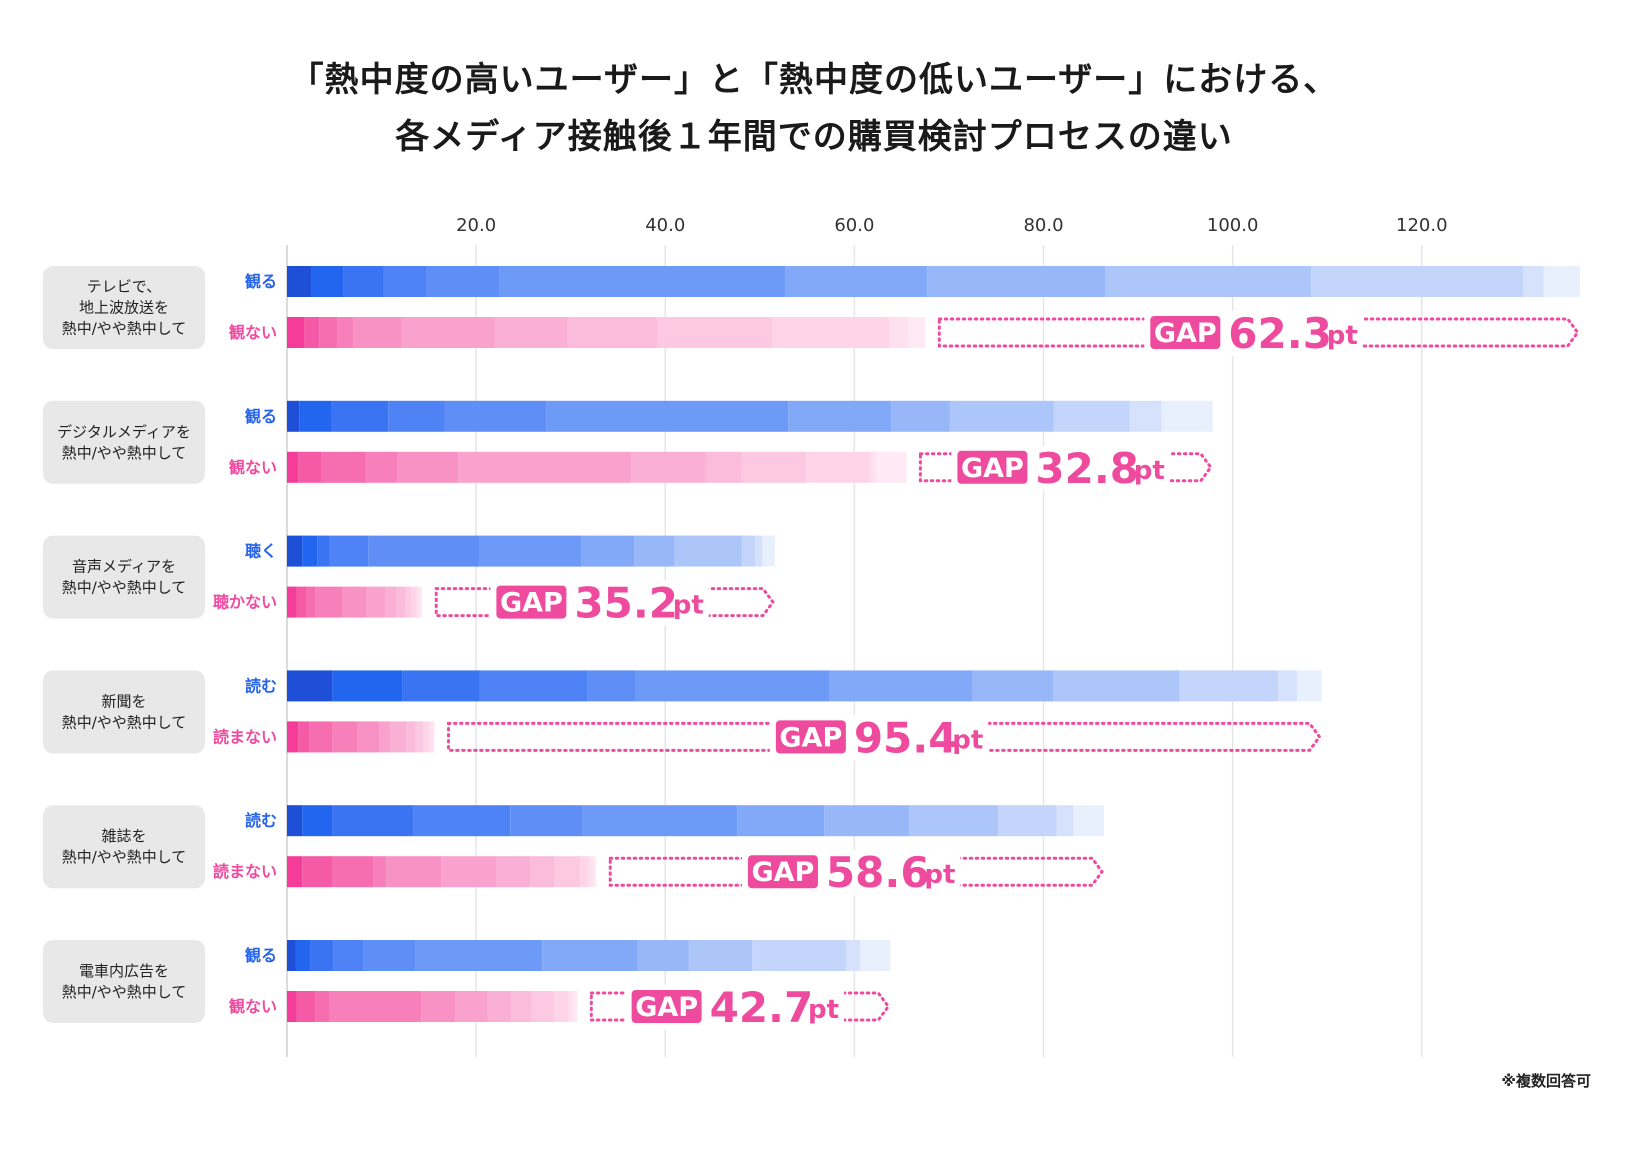  Describe the element at coordinates (665, 225) in the screenshot. I see `x-tick-label: 40.0` at that location.